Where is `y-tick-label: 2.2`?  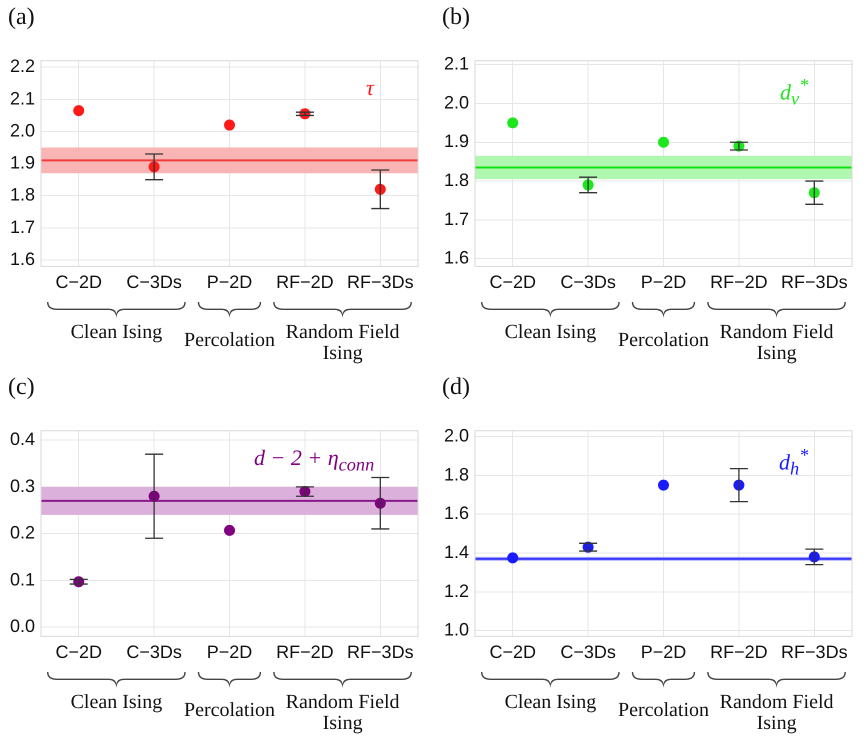
y-tick-label: 2.2 is located at coordinates (23, 66).